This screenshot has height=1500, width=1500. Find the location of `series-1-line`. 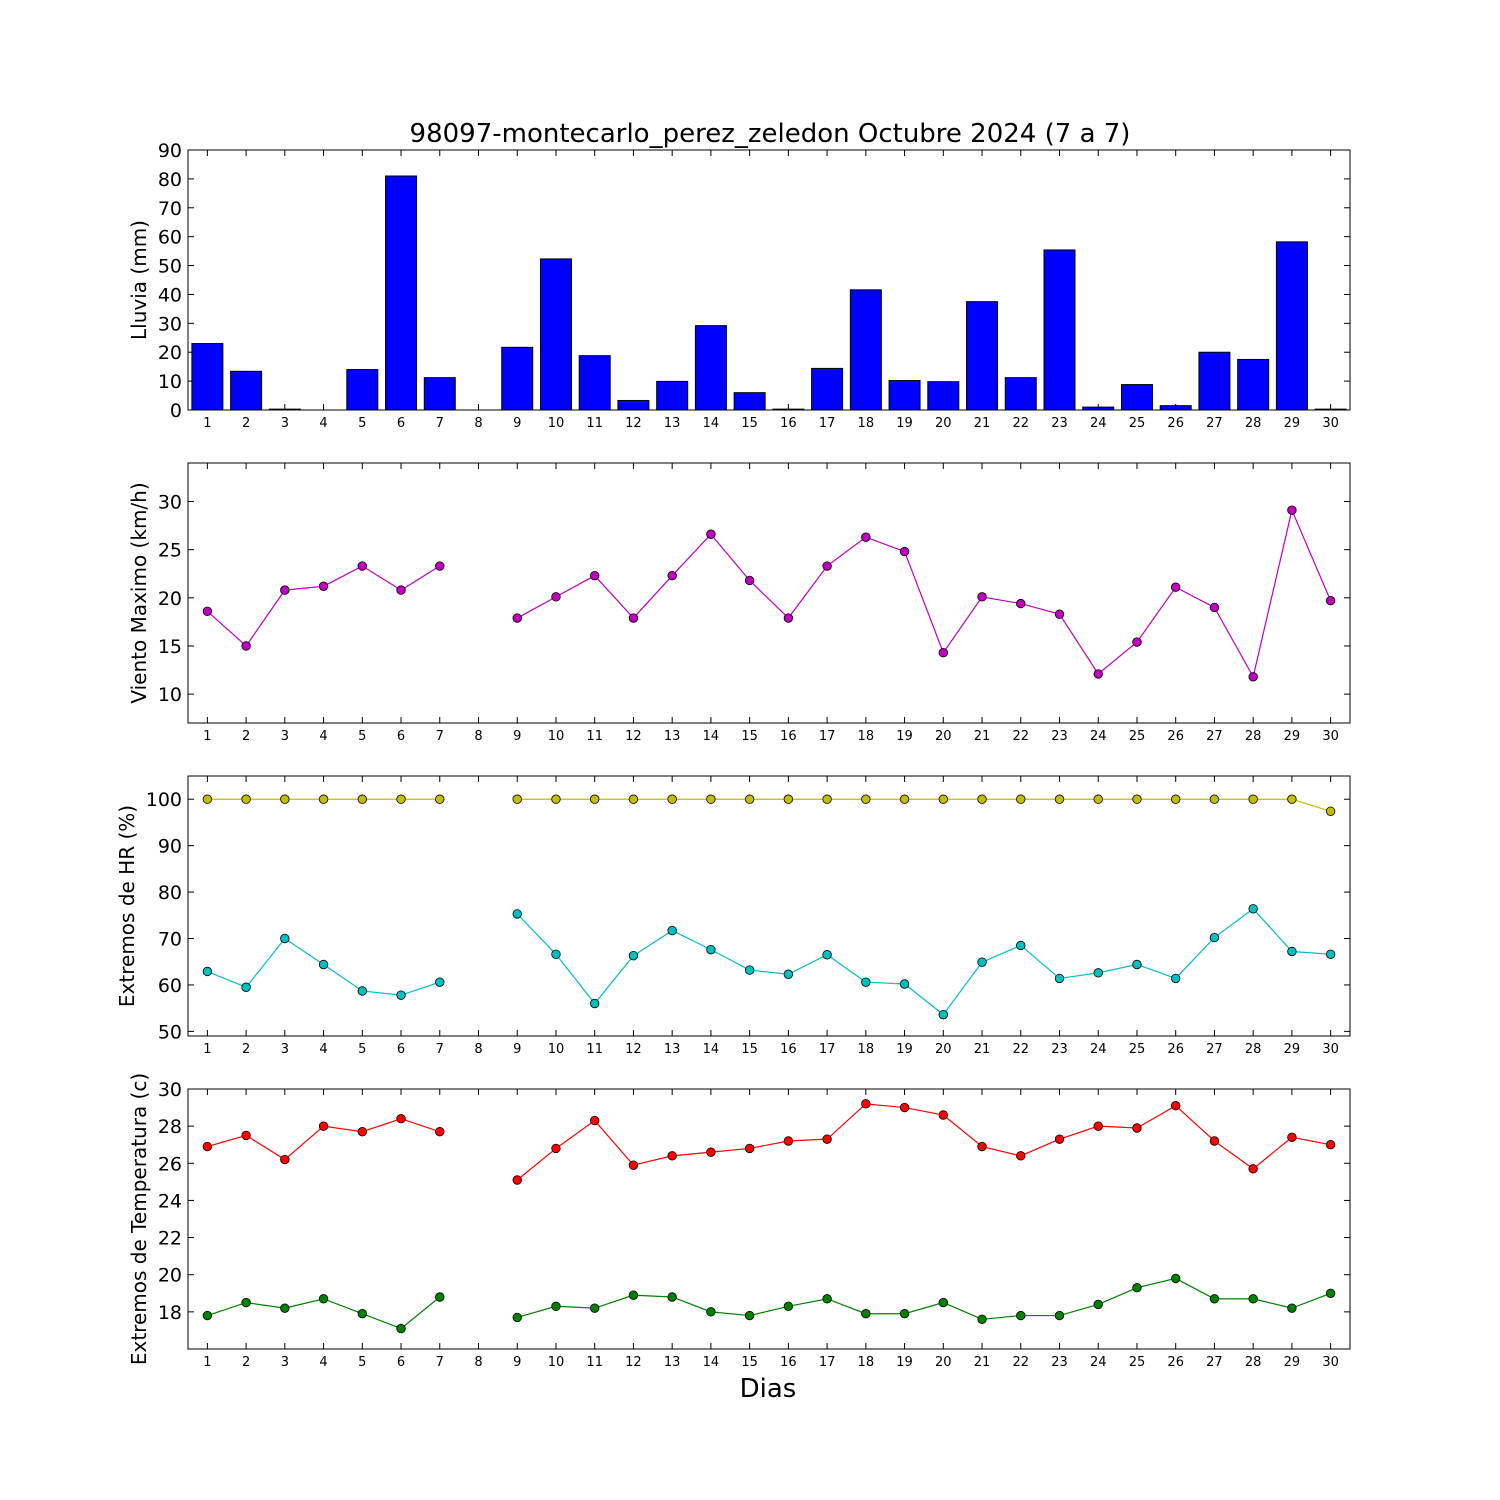

series-1-line is located at coordinates (924, 593).